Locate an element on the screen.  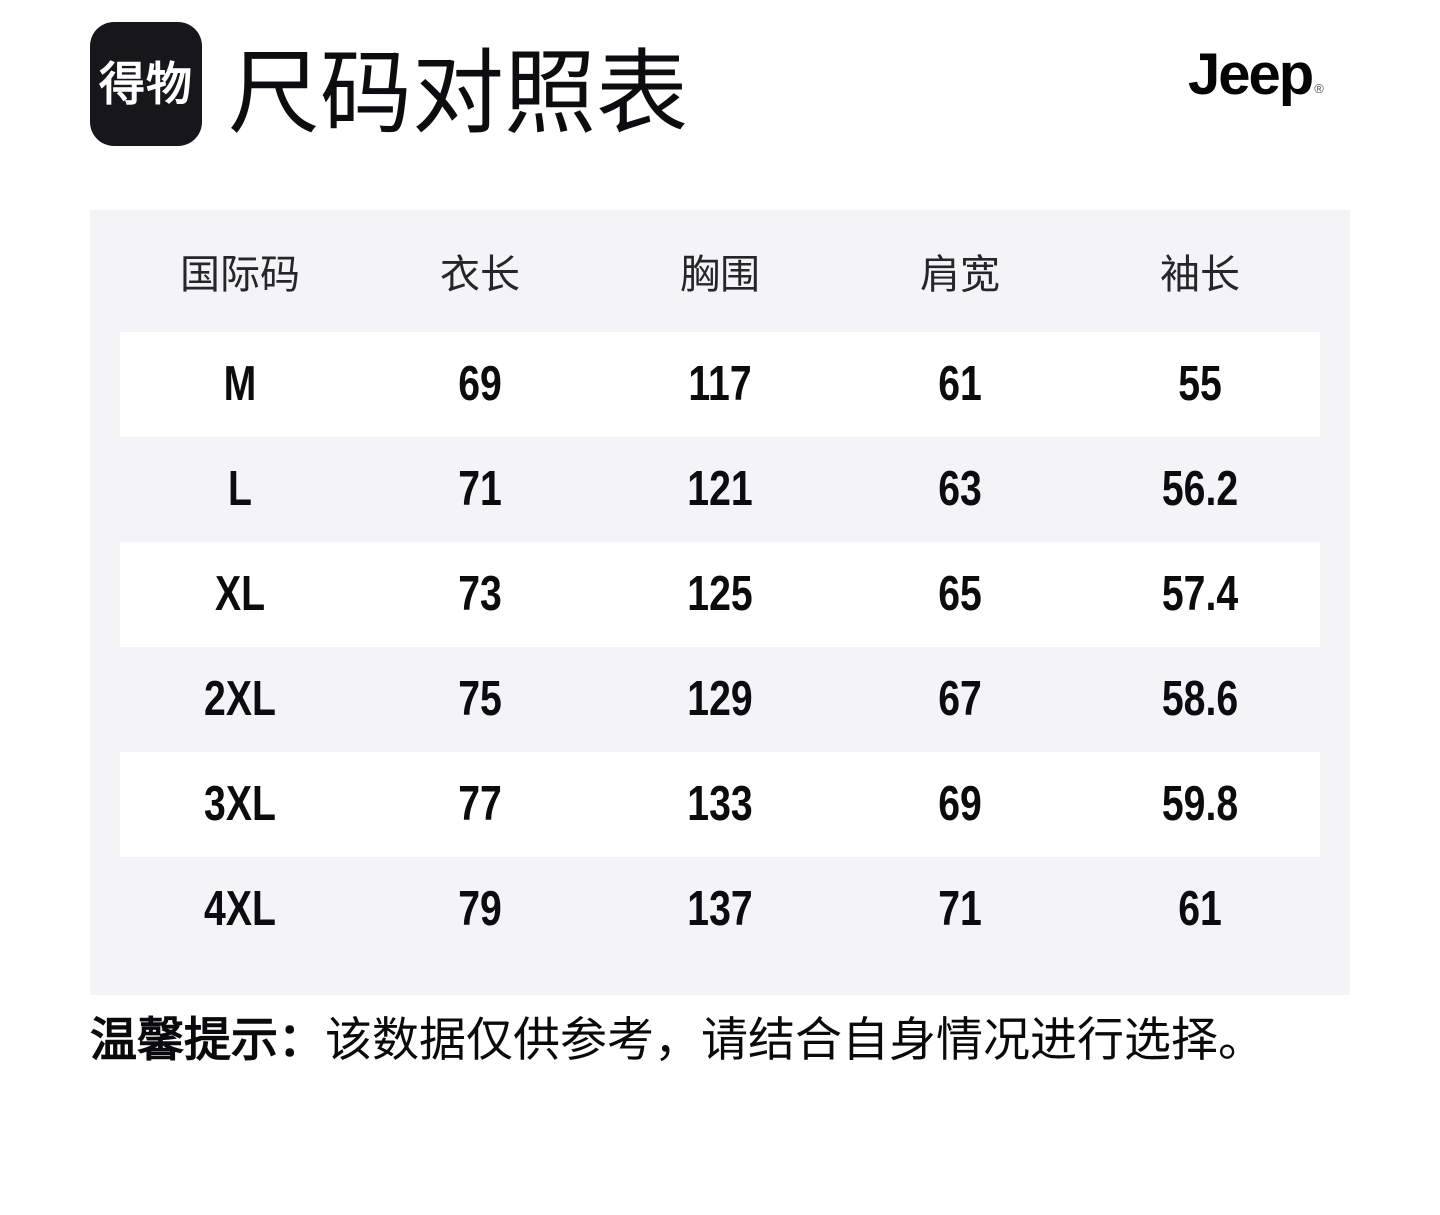
table-row: M 69 117 61 55 is located at coordinates (720, 384).